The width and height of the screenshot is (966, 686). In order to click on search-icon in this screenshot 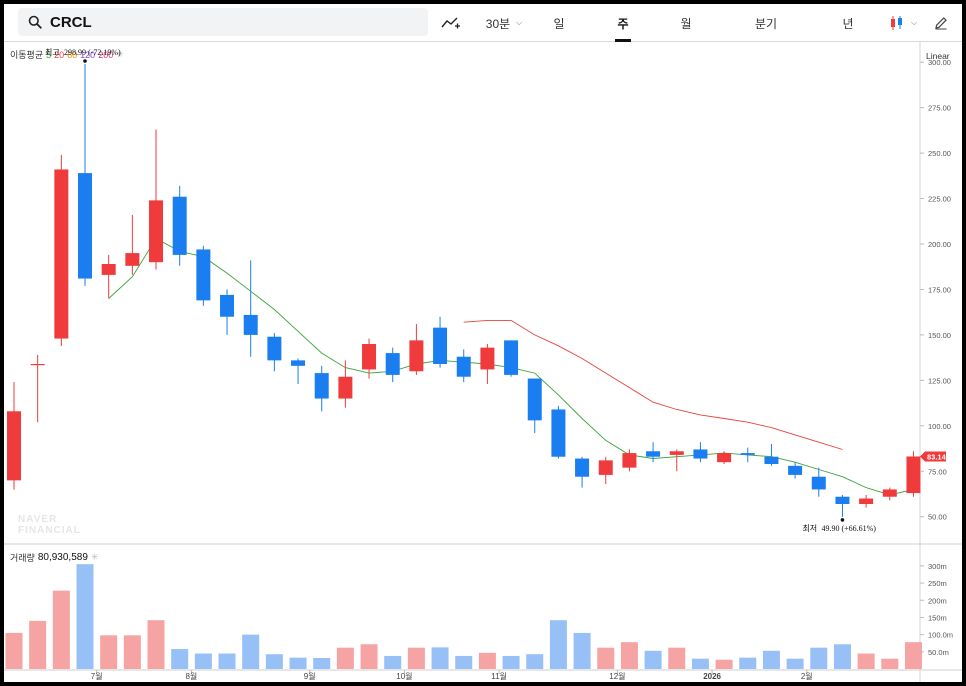, I will do `click(35, 22)`.